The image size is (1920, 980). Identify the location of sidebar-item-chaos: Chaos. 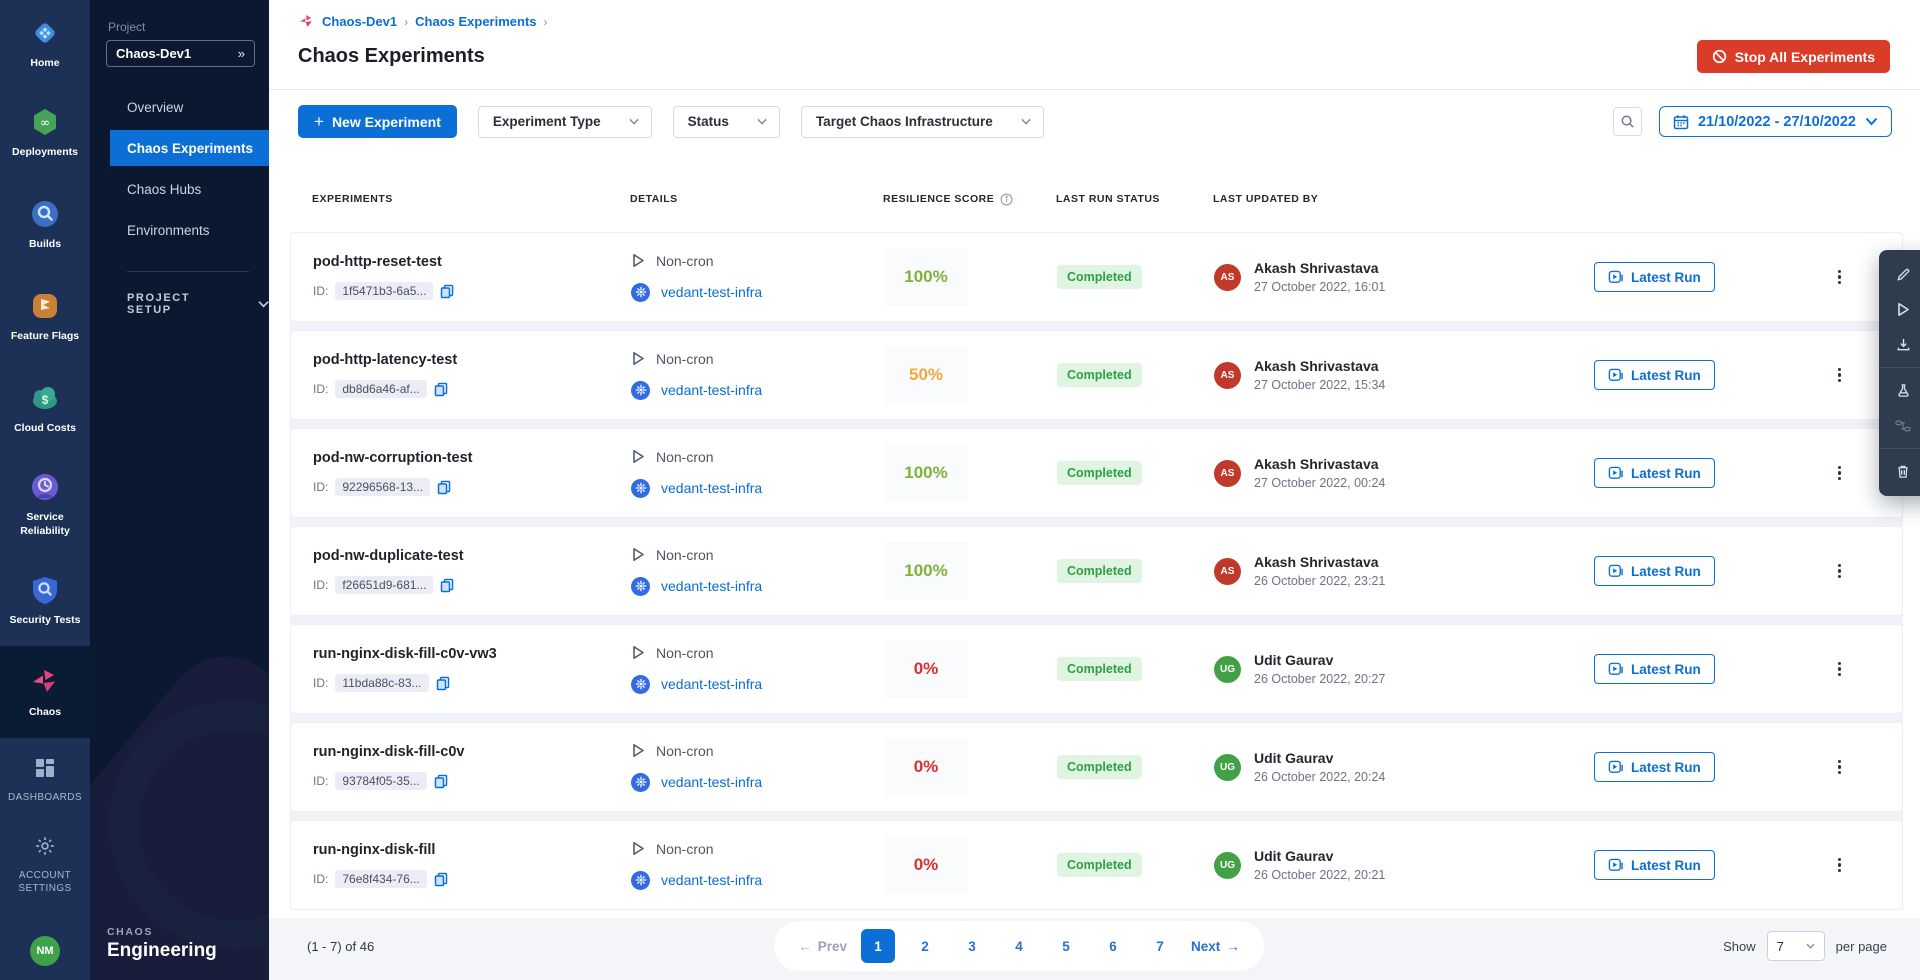
(45, 692).